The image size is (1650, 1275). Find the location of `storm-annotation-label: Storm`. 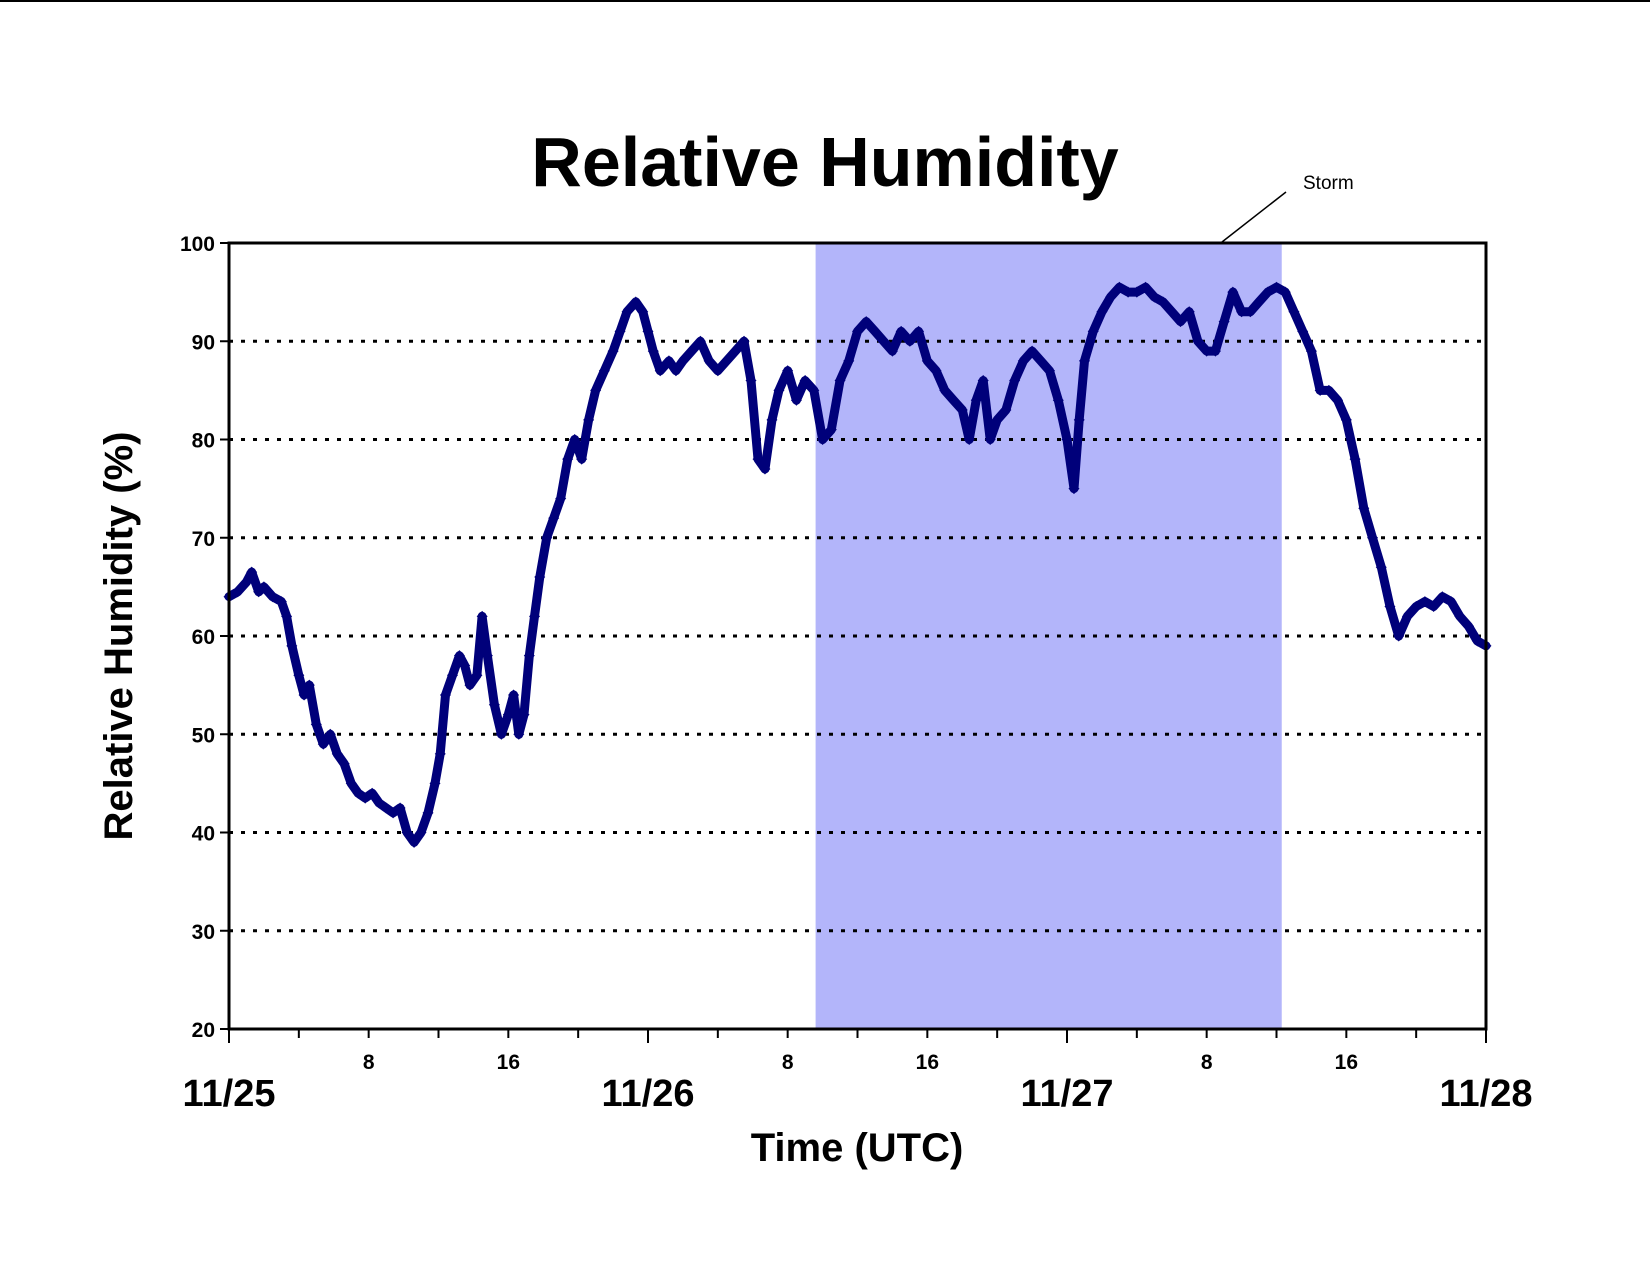

storm-annotation-label: Storm is located at coordinates (1328, 183).